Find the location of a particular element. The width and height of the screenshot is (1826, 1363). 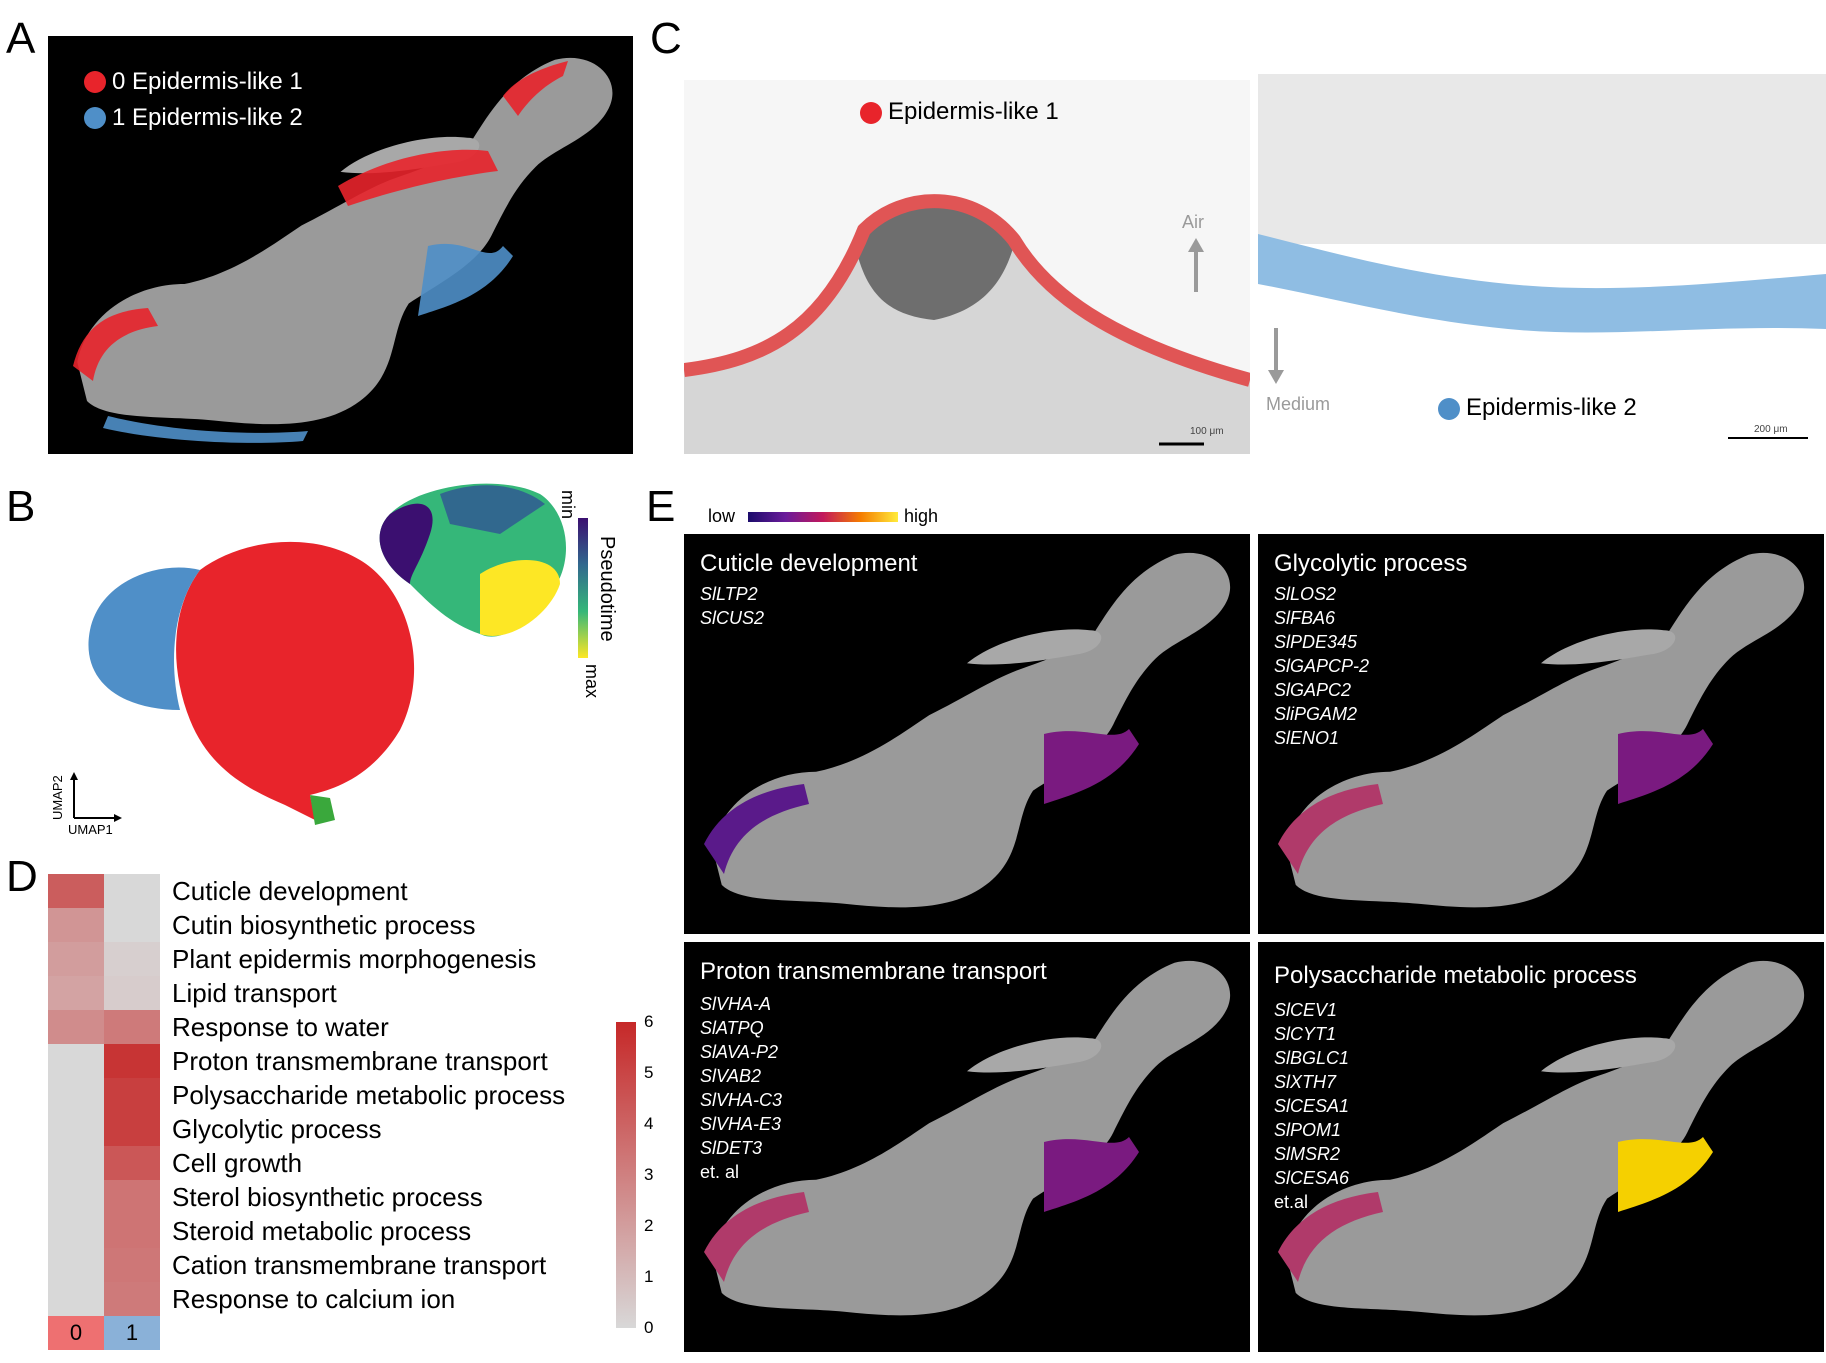

column-label-1: 1 is located at coordinates (132, 1333).